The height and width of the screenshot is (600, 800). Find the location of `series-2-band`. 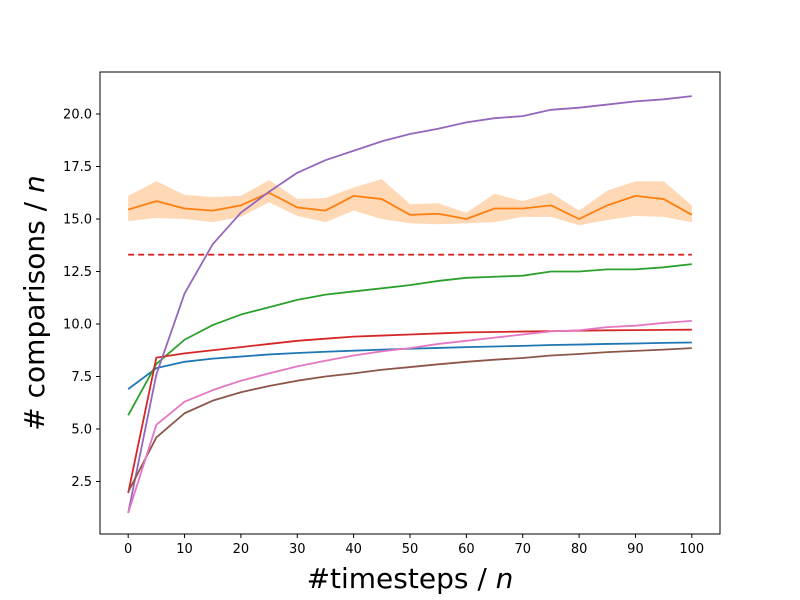

series-2-band is located at coordinates (410, 202).